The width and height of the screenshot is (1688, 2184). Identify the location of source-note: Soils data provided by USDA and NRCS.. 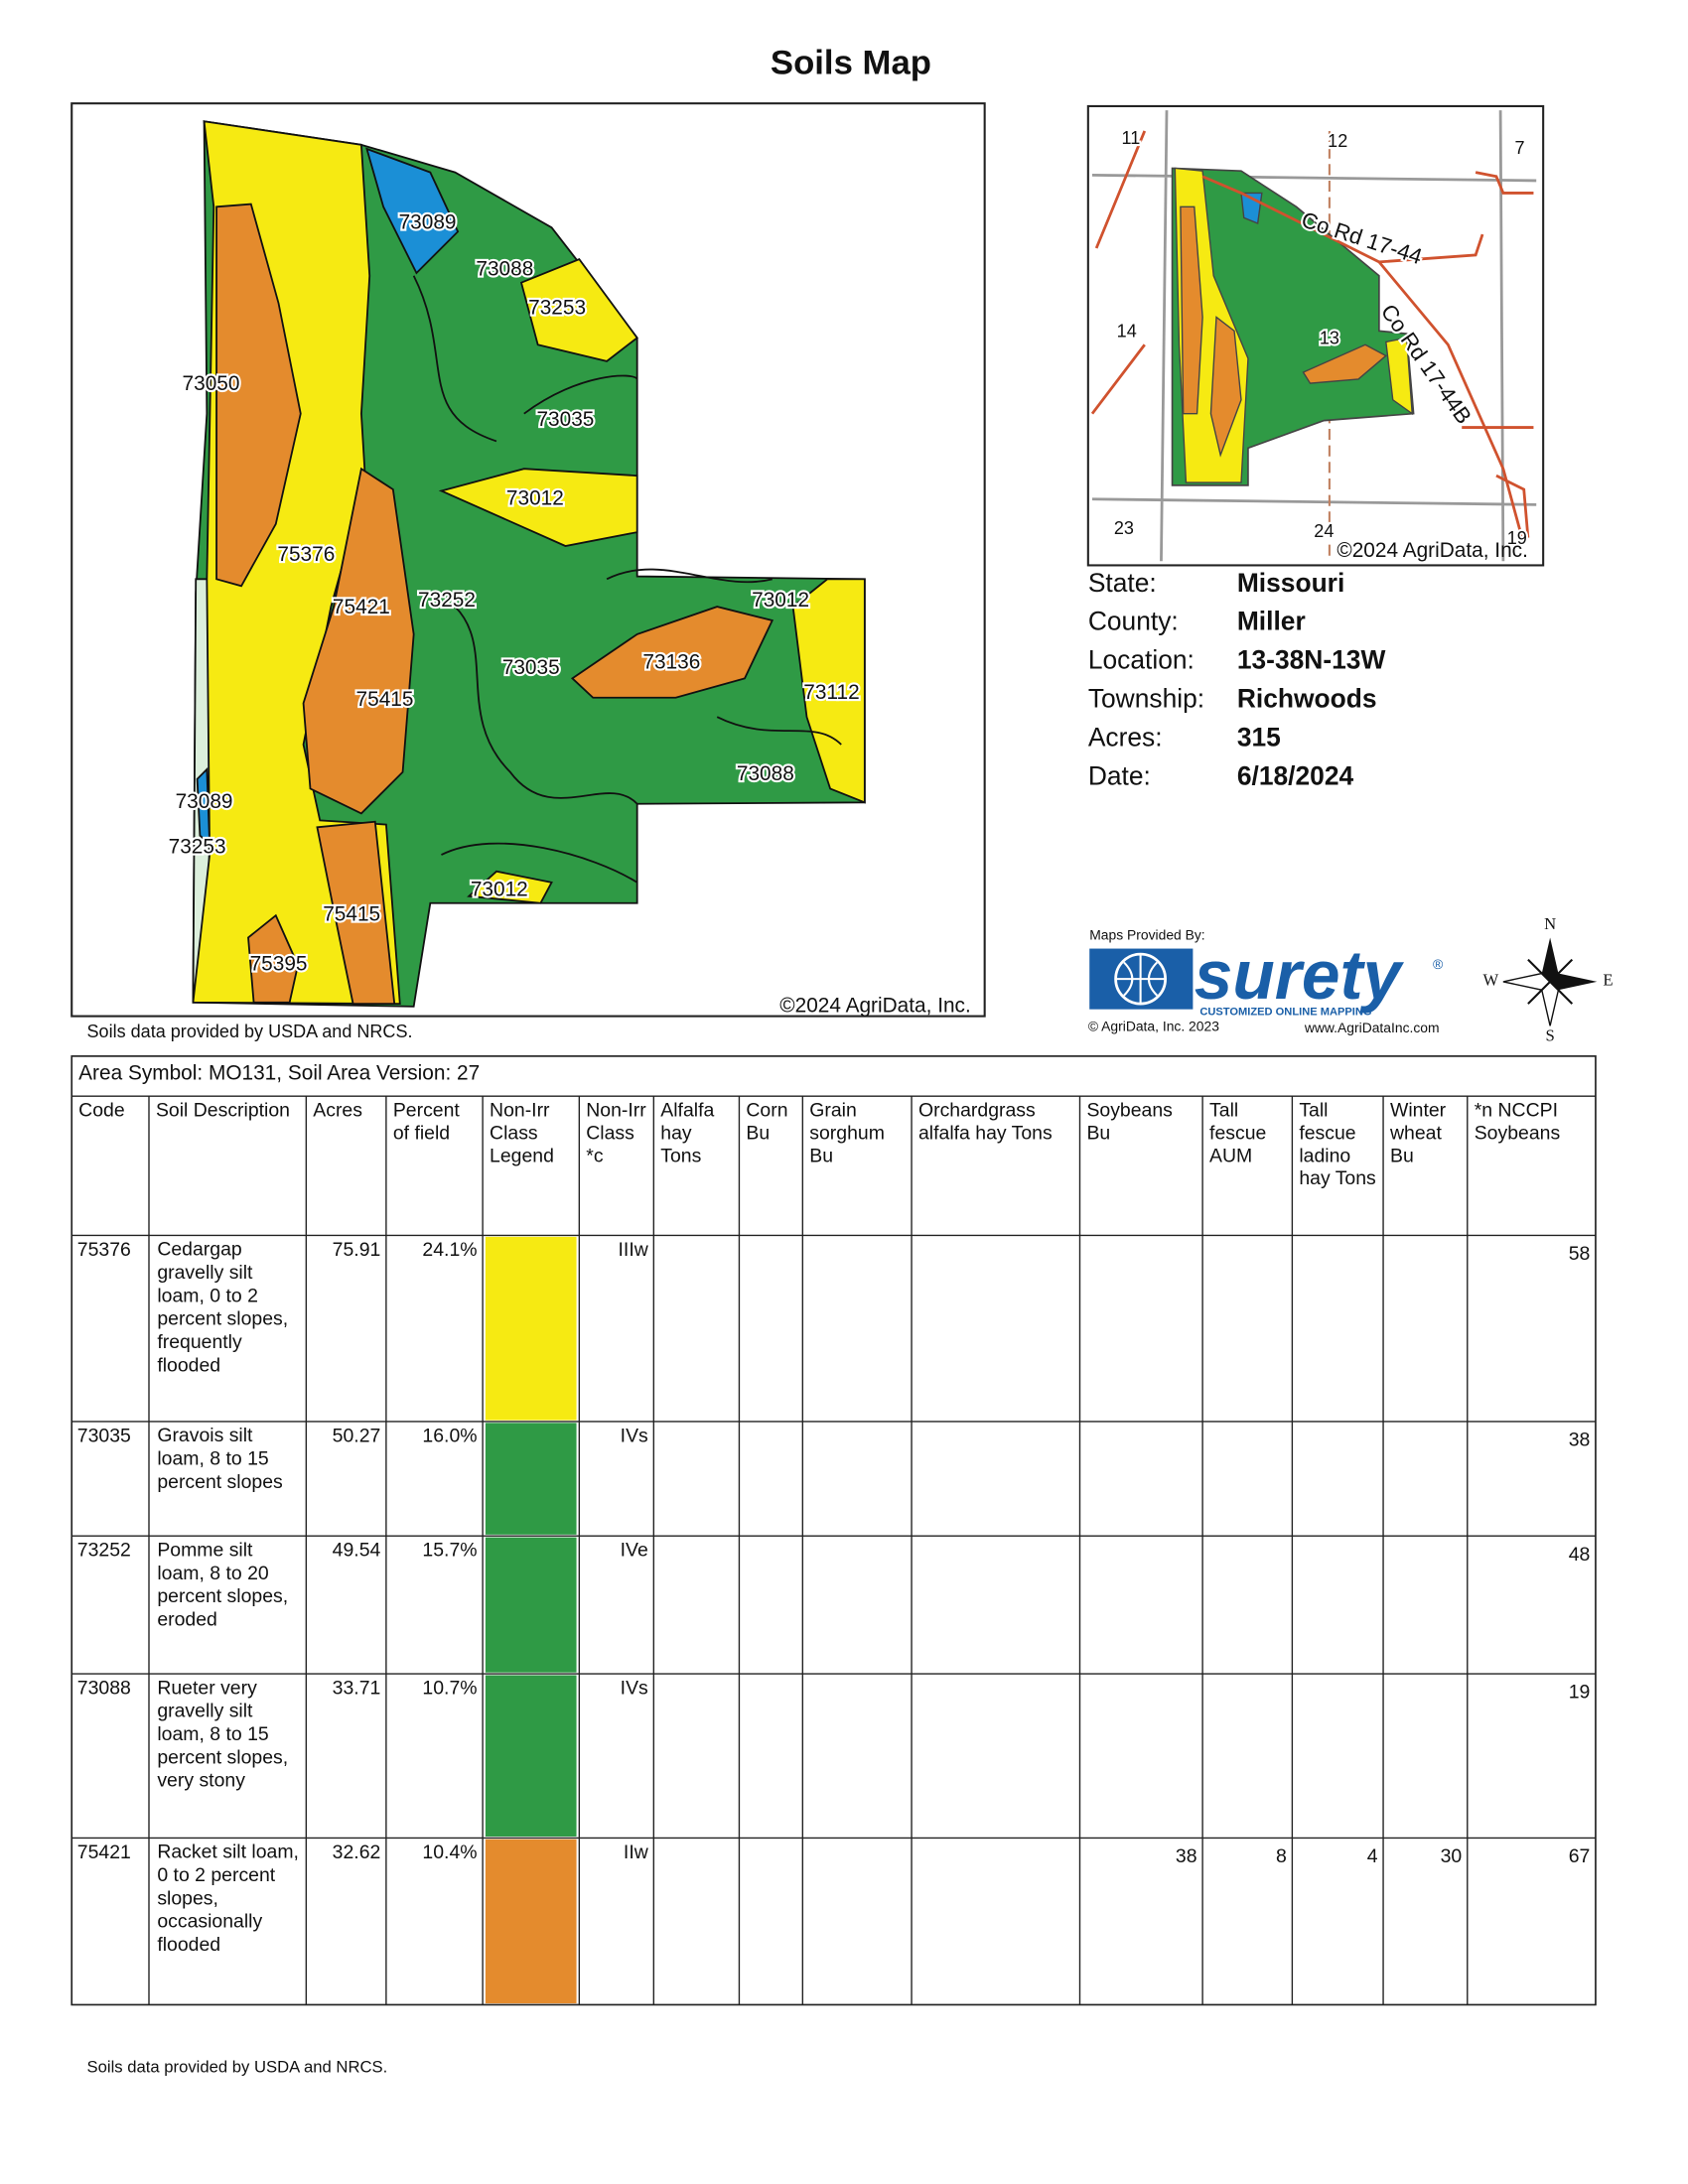
(250, 1031).